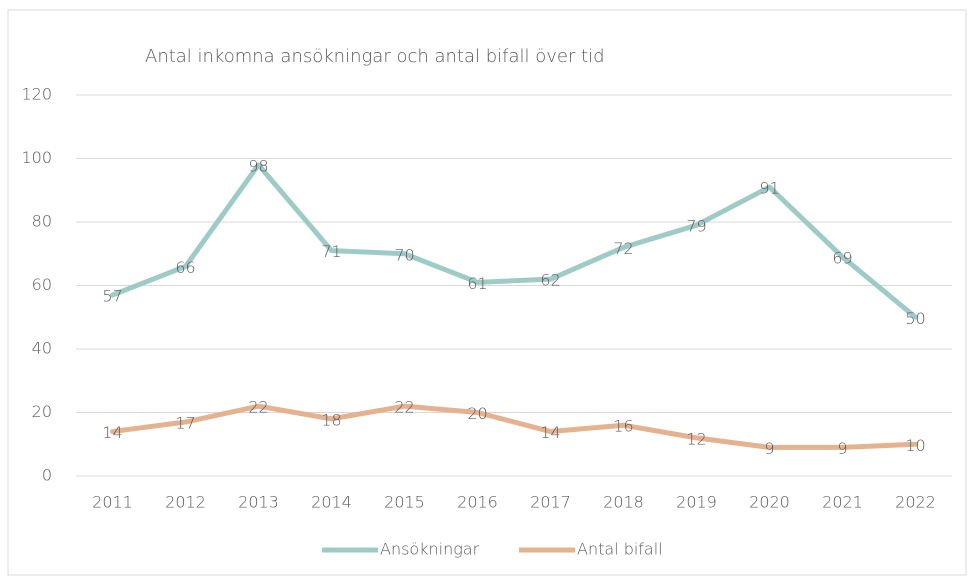 This screenshot has width=975, height=580. What do you see at coordinates (842, 257) in the screenshot?
I see `data-label: 69` at bounding box center [842, 257].